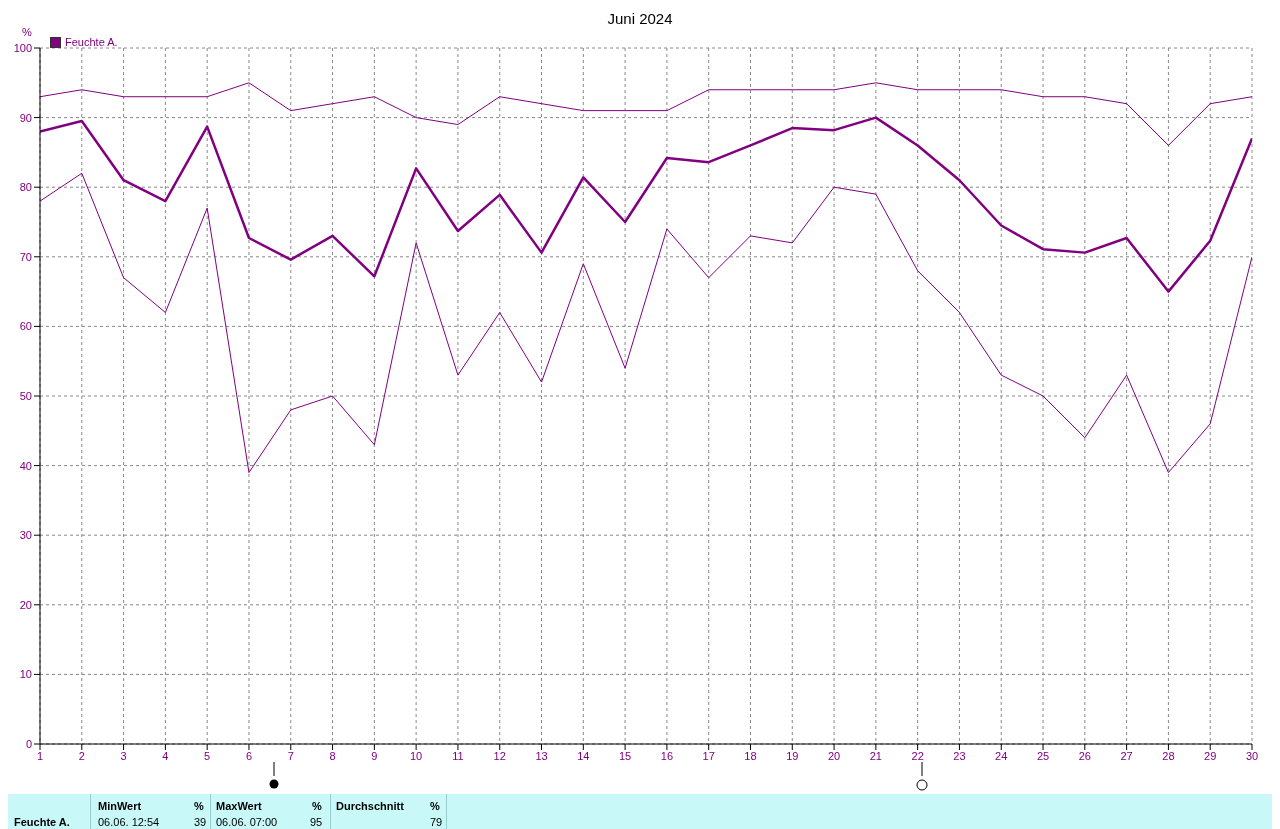 This screenshot has height=829, width=1280. I want to click on x-tick-label: 29, so click(1210, 755).